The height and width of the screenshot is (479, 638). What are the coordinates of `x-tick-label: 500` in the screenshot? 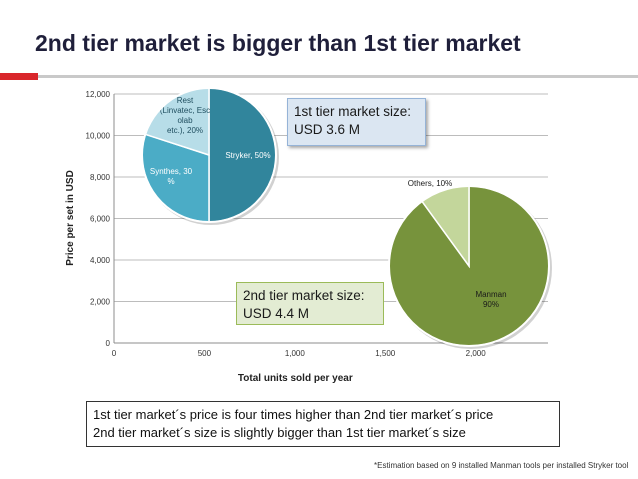 It's located at (205, 353).